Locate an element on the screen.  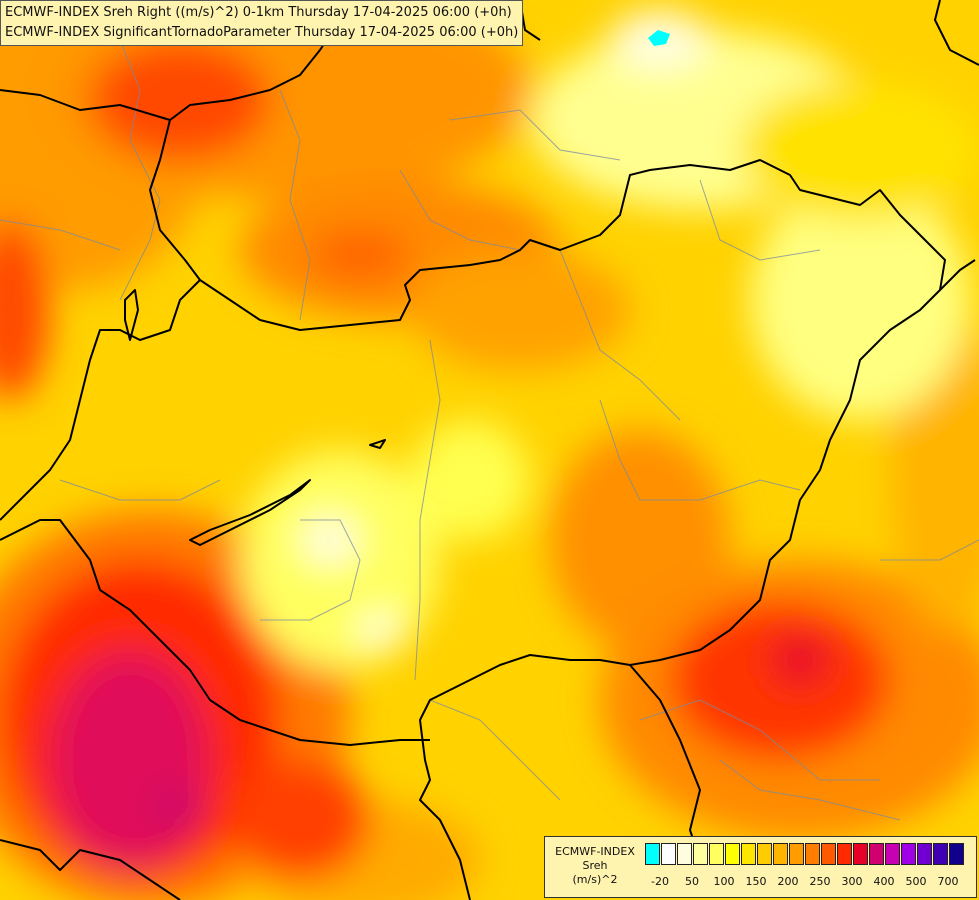
legend-tick-label: -20 is located at coordinates (660, 881).